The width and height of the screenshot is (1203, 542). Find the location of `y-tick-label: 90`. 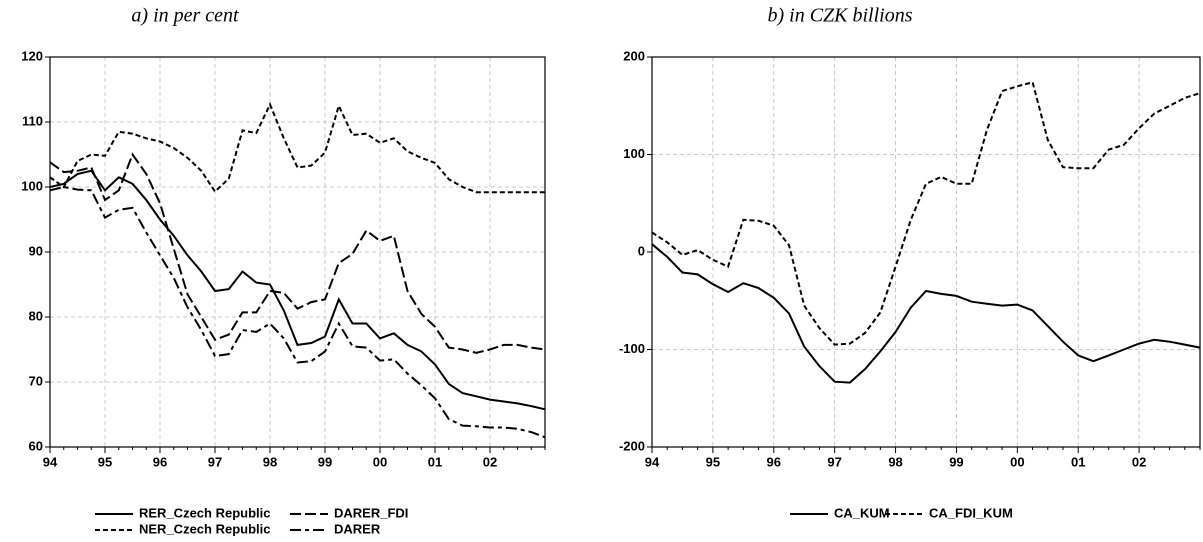

y-tick-label: 90 is located at coordinates (36, 250).